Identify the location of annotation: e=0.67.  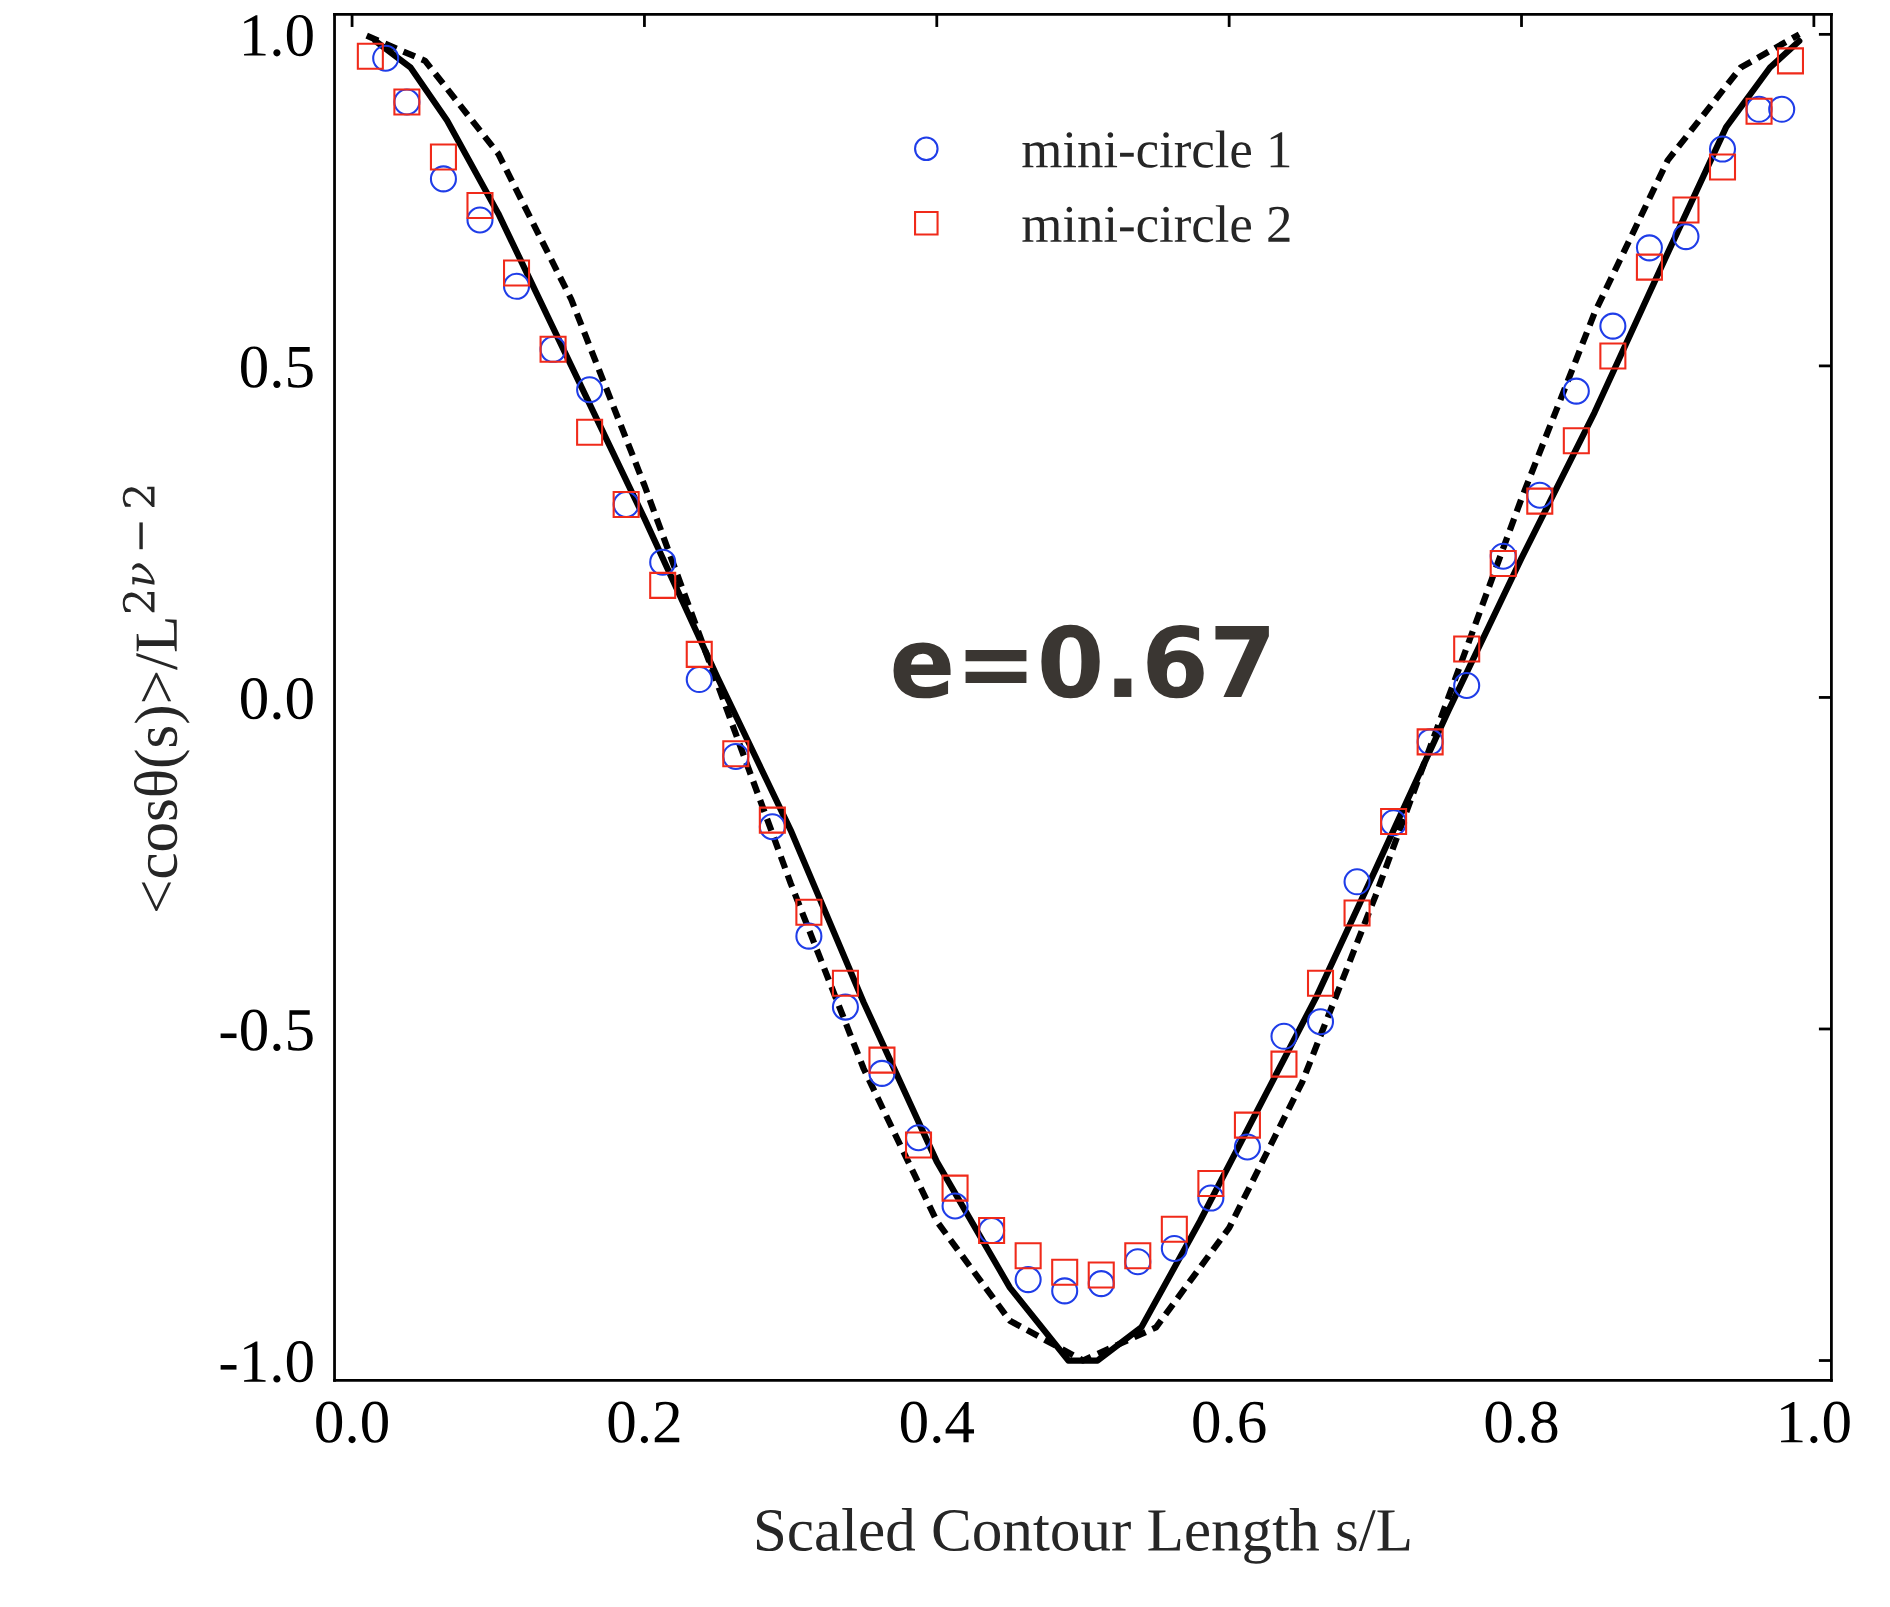
(1081, 661).